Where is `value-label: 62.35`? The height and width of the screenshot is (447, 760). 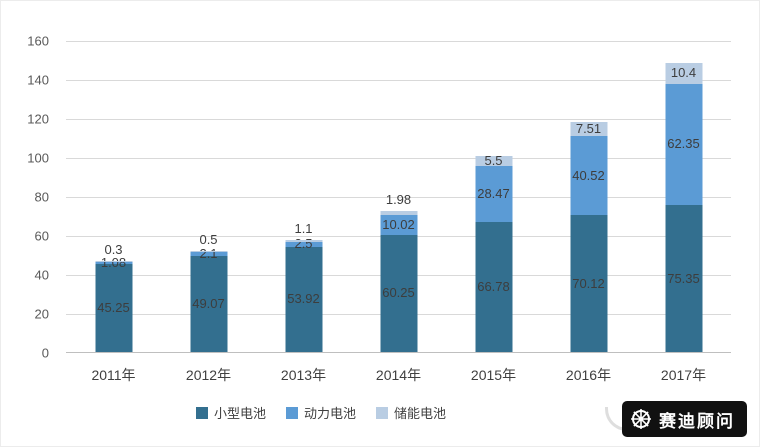 value-label: 62.35 is located at coordinates (683, 144).